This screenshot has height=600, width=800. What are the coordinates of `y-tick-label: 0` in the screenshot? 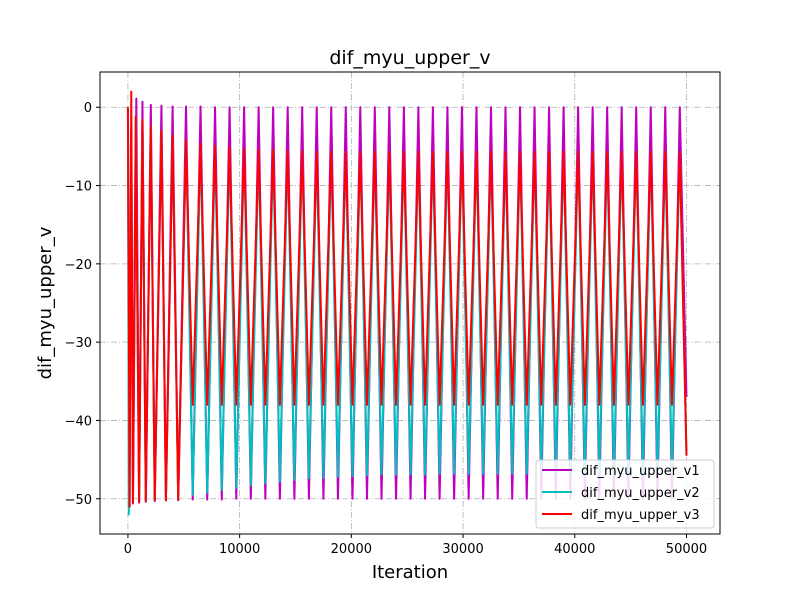 It's located at (88, 108).